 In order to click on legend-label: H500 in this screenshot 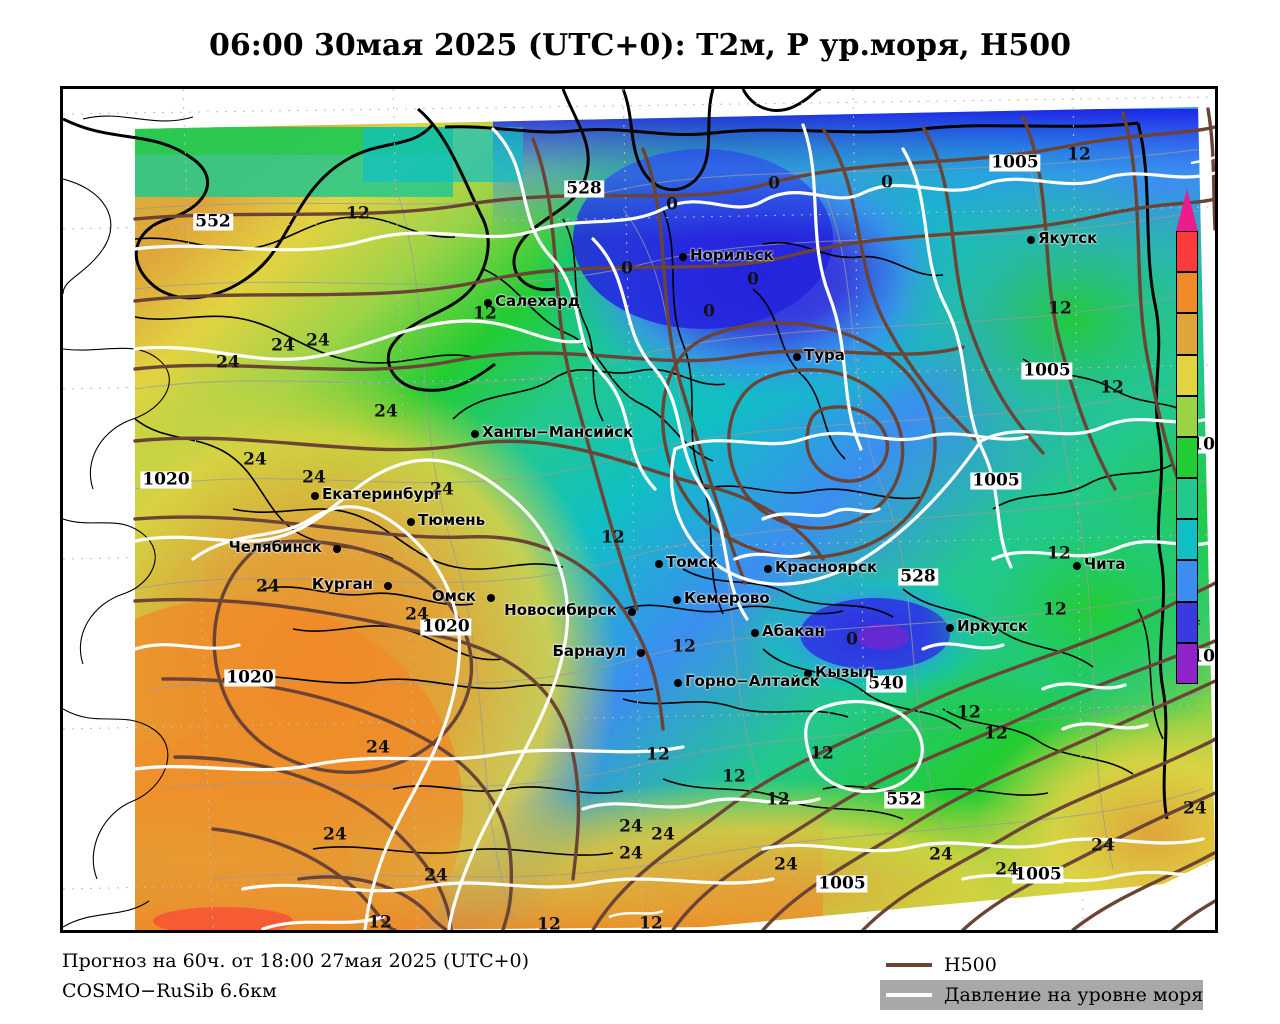, I will do `click(970, 965)`.